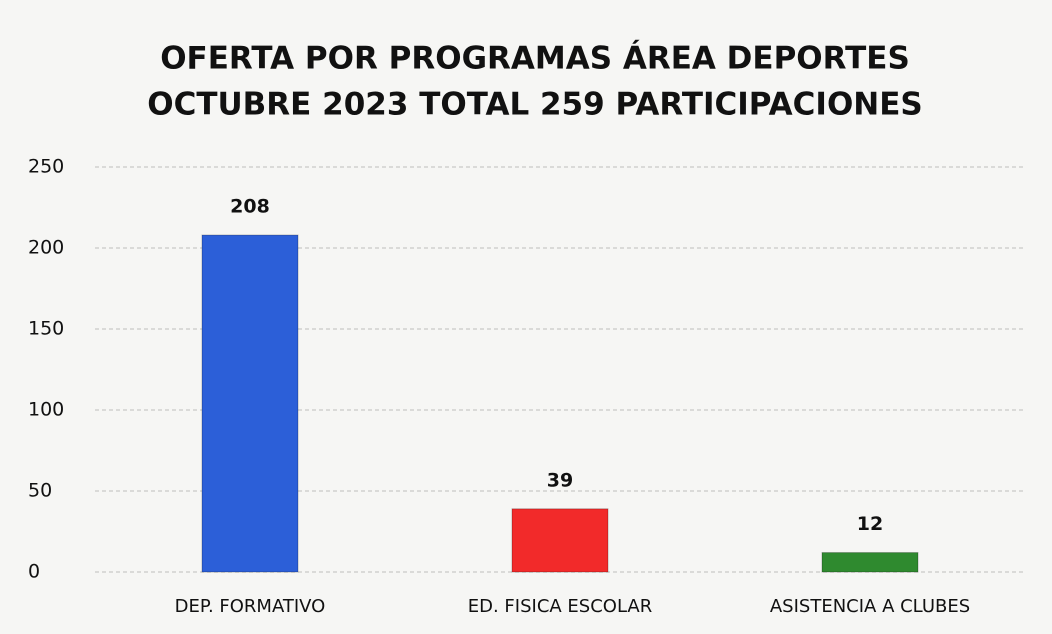 The image size is (1052, 634). I want to click on y-tick-label: 100, so click(46, 410).